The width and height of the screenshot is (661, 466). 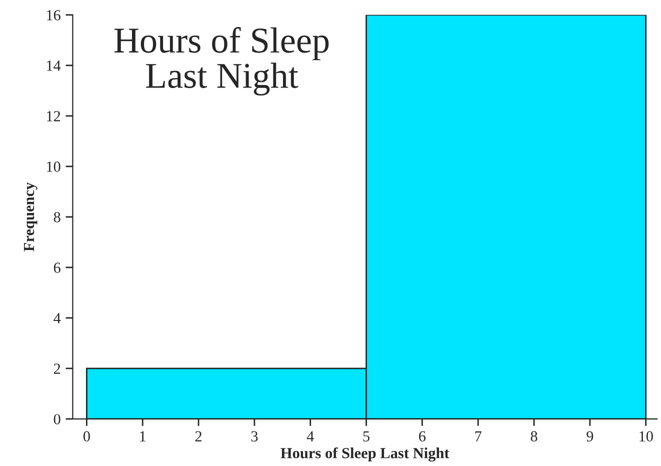 What do you see at coordinates (57, 419) in the screenshot?
I see `y-tick-label: 0` at bounding box center [57, 419].